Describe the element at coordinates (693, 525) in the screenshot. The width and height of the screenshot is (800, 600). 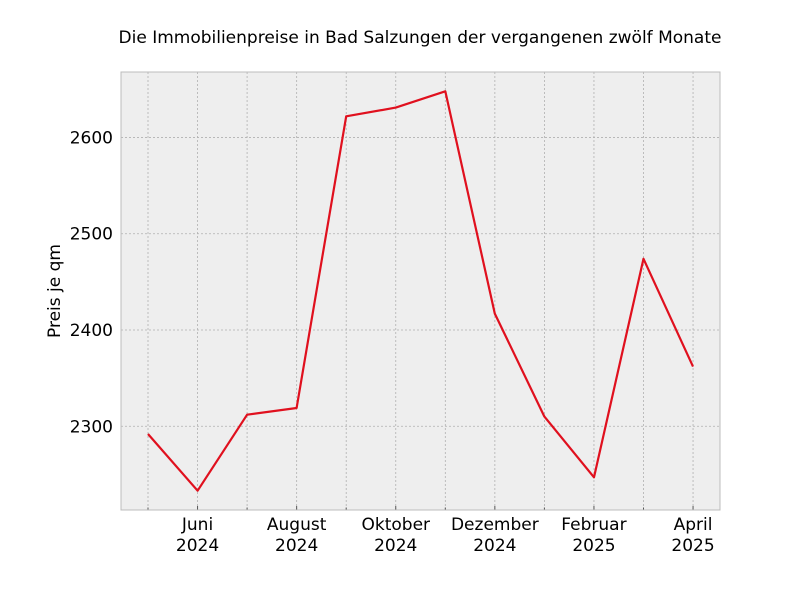
I see `x-tick-label-month: April` at that location.